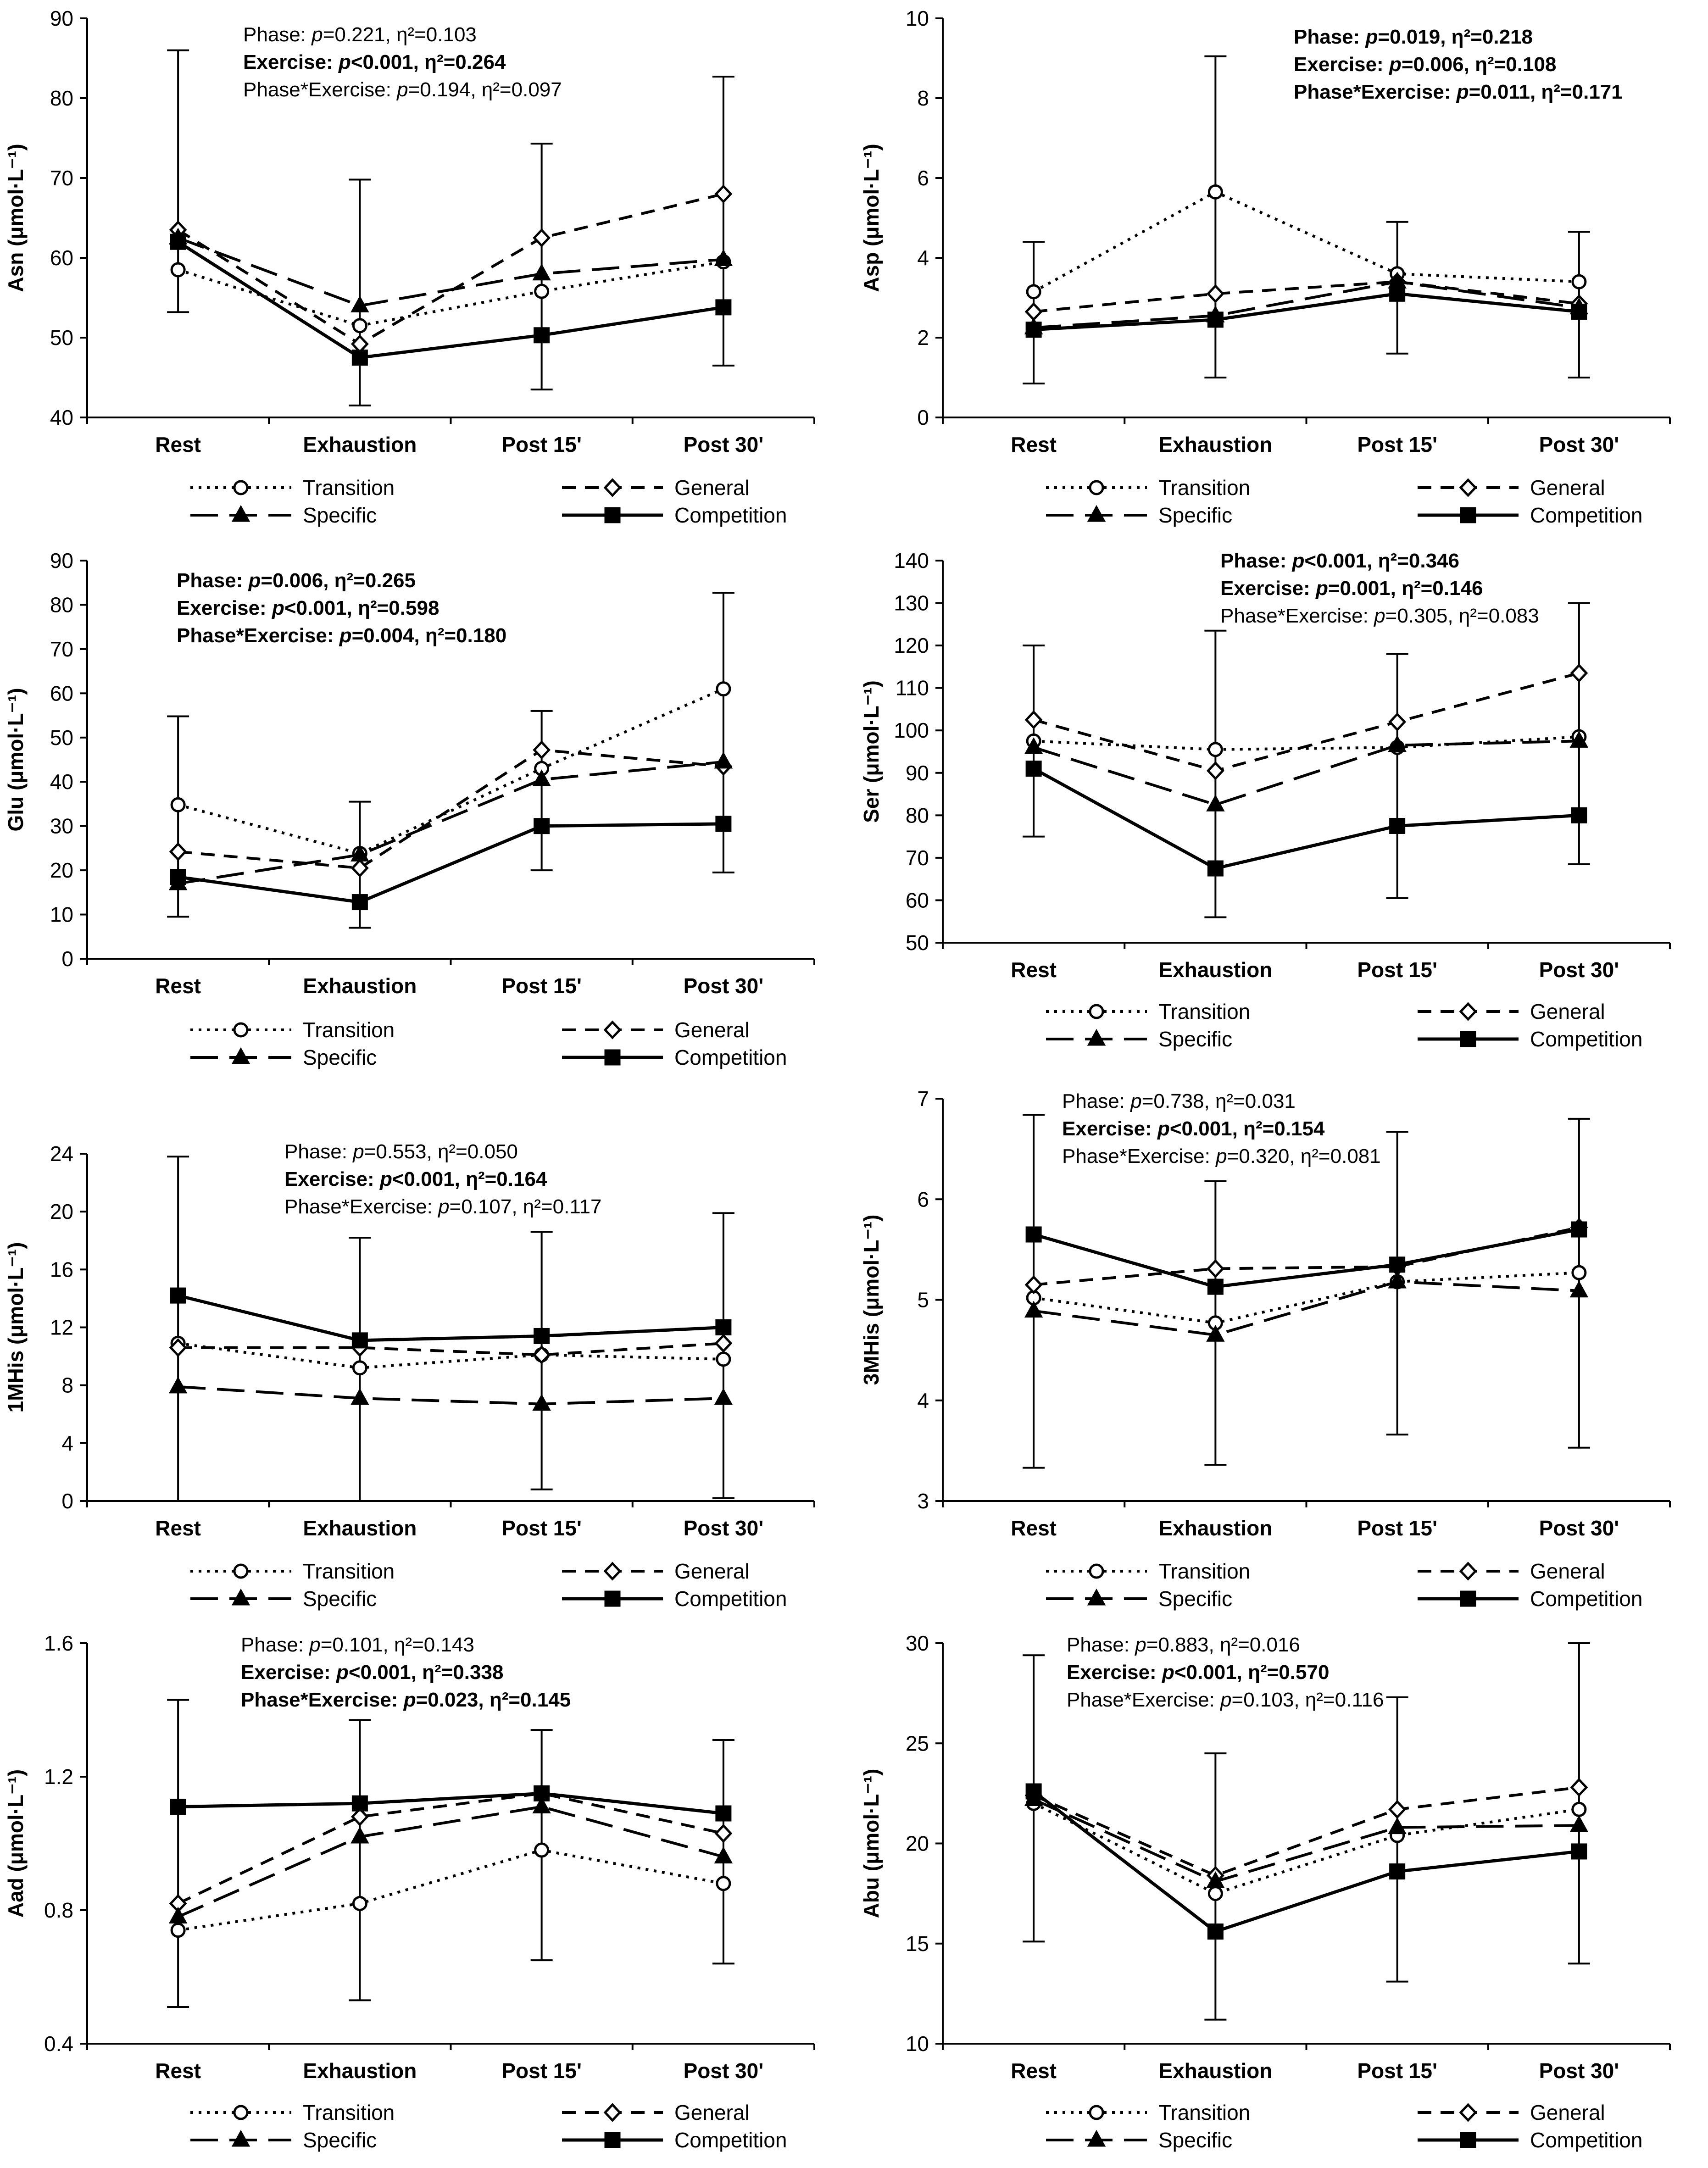 Image resolution: width=1708 pixels, height=2168 pixels. Describe the element at coordinates (485, 89) in the screenshot. I see `stat-values: =0.194, η²=0.097` at that location.